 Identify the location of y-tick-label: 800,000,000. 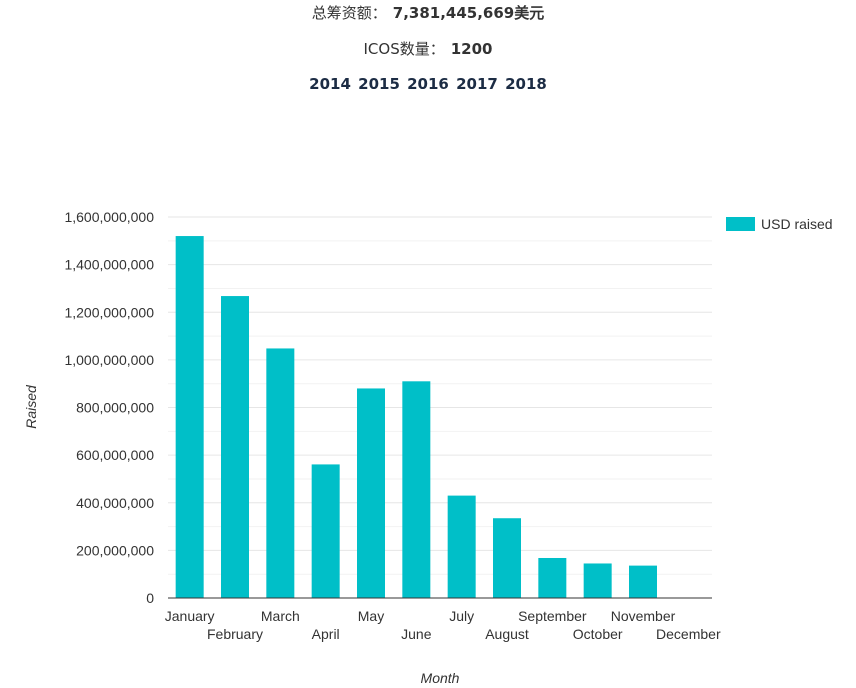
(115, 408).